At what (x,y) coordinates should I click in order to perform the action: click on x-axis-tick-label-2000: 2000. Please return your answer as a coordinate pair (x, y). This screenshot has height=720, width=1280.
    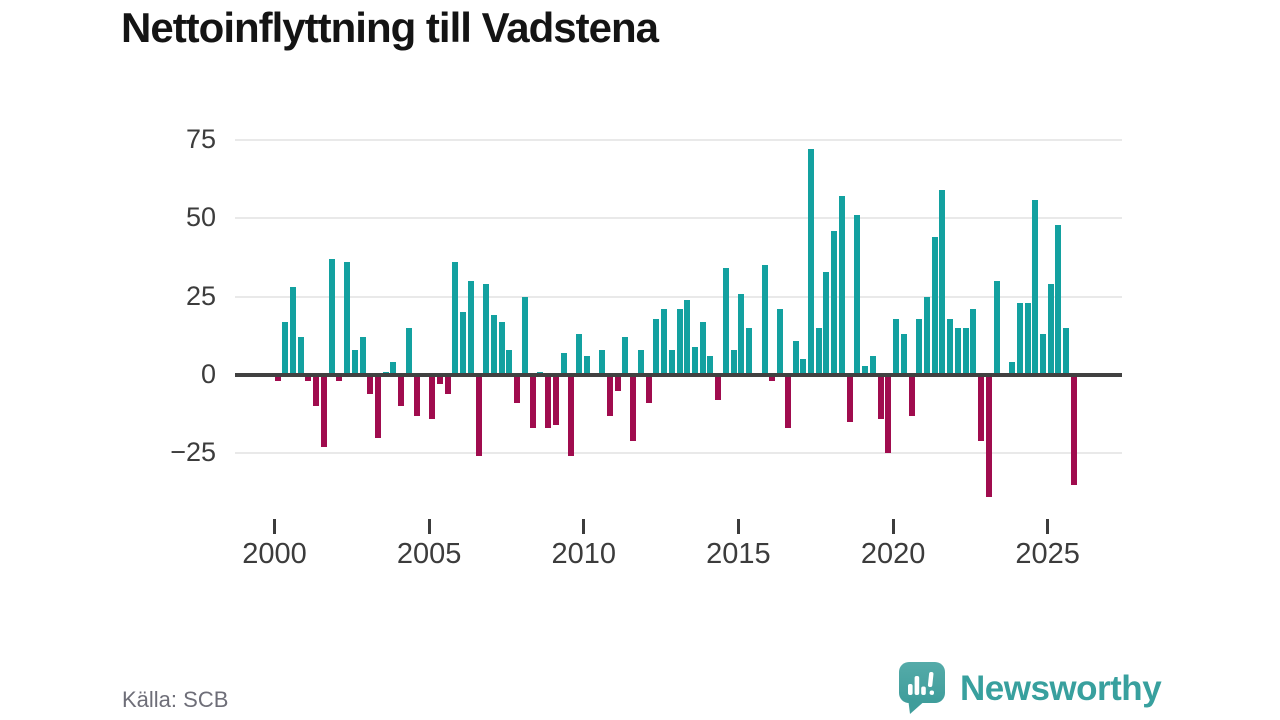
    Looking at the image, I should click on (274, 554).